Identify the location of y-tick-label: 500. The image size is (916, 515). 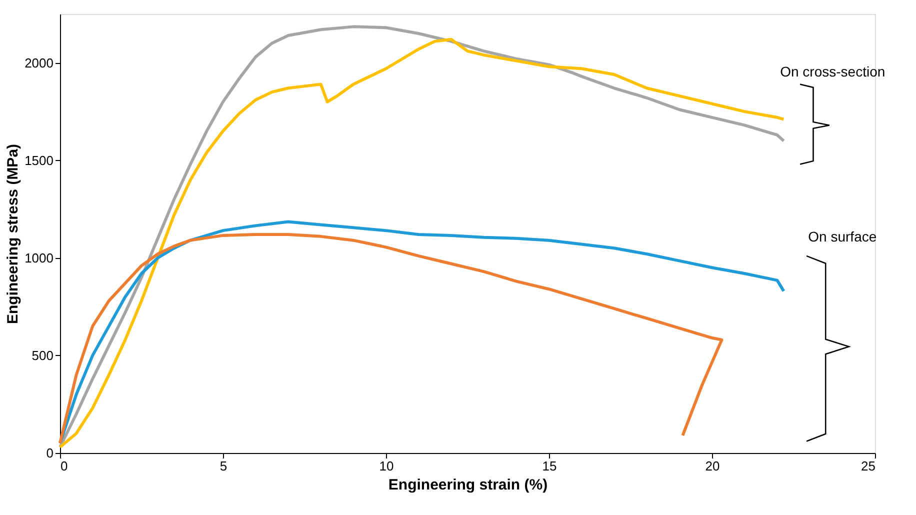
(43, 355).